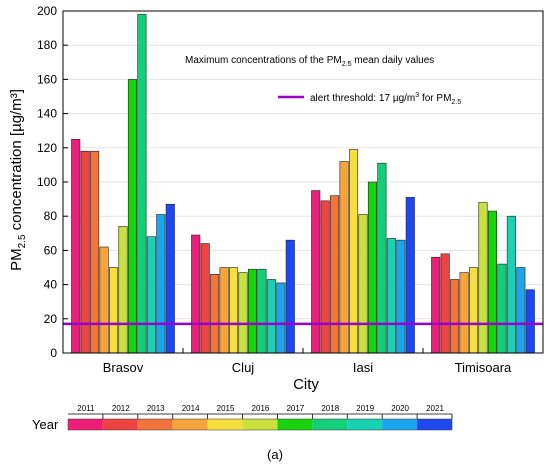  What do you see at coordinates (47, 79) in the screenshot?
I see `y-tick-label: 160` at bounding box center [47, 79].